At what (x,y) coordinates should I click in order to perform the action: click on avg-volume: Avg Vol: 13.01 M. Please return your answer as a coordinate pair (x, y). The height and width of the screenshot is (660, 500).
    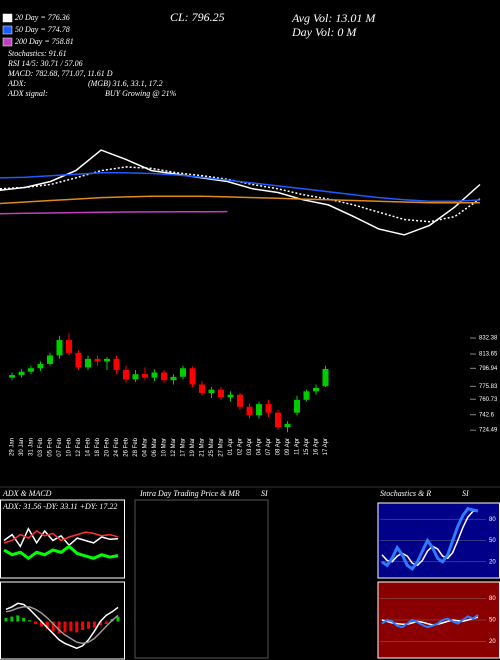
    Looking at the image, I should click on (333, 18).